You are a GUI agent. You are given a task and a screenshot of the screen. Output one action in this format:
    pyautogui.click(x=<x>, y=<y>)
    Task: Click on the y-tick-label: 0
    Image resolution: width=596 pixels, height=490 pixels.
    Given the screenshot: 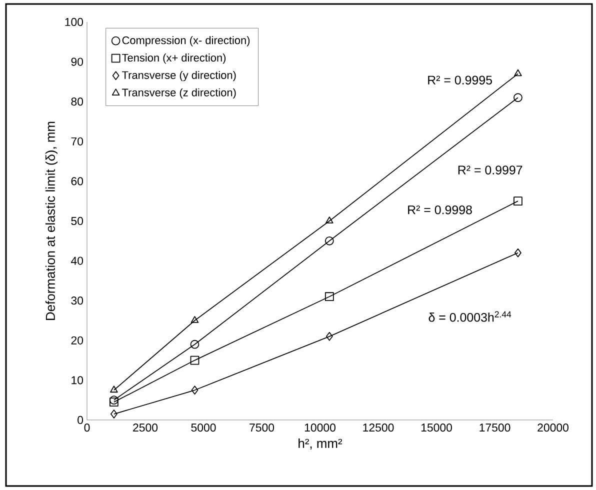 What is the action you would take?
    pyautogui.click(x=81, y=420)
    